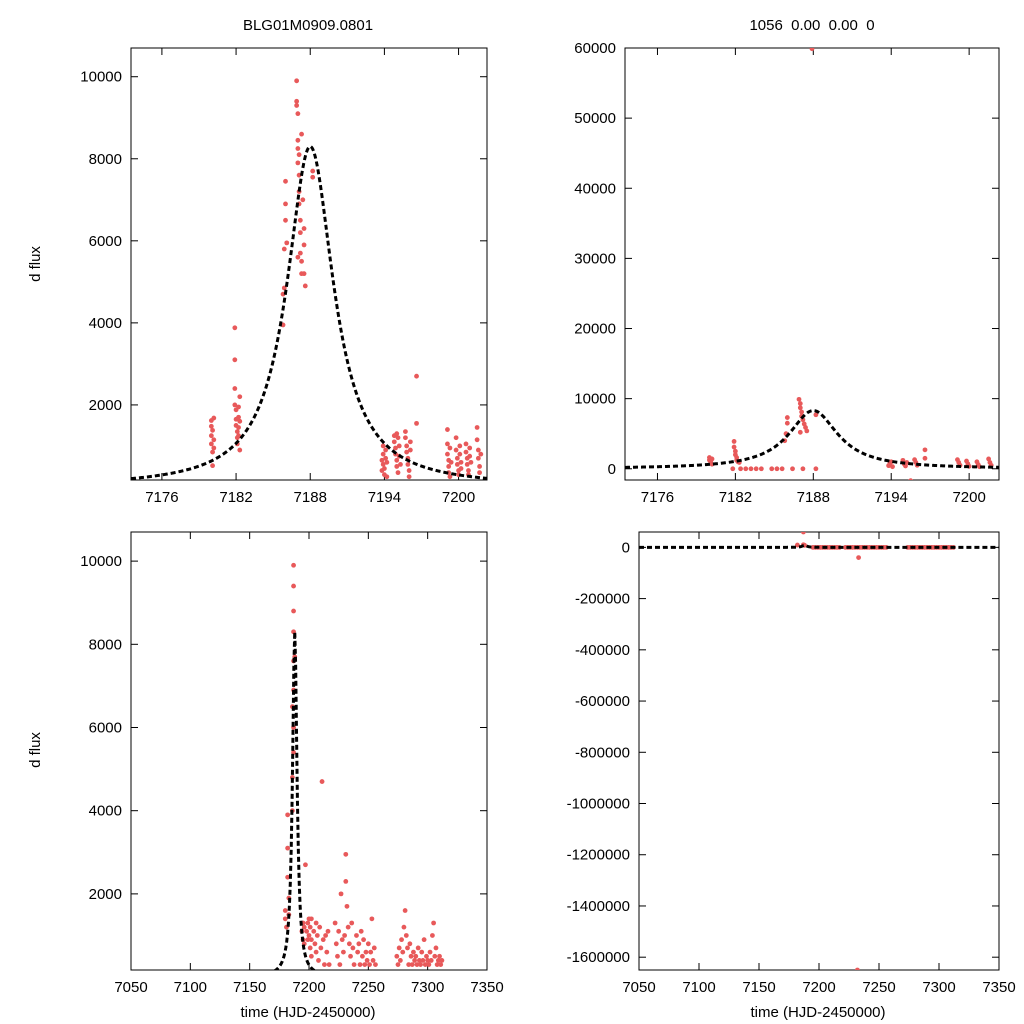 This screenshot has height=1024, width=1024. I want to click on x-tick-label: 7300, so click(938, 987).